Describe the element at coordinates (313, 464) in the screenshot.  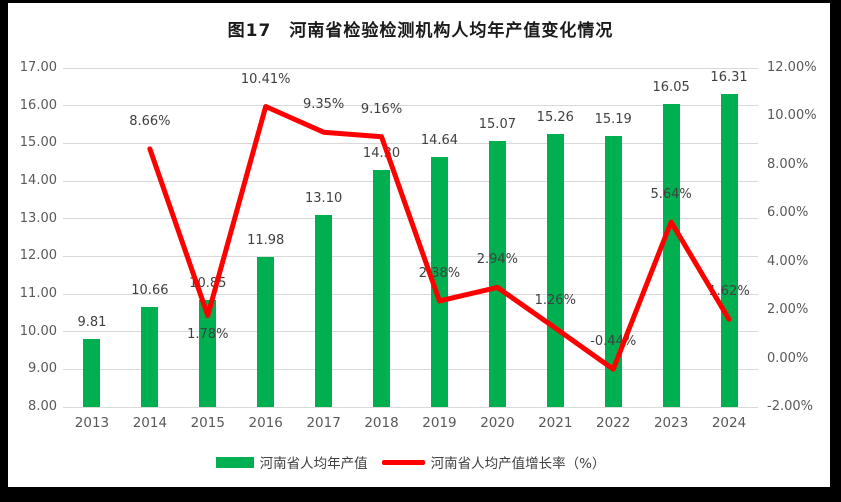
I see `legend-bar-label: 河南省人均年产值` at that location.